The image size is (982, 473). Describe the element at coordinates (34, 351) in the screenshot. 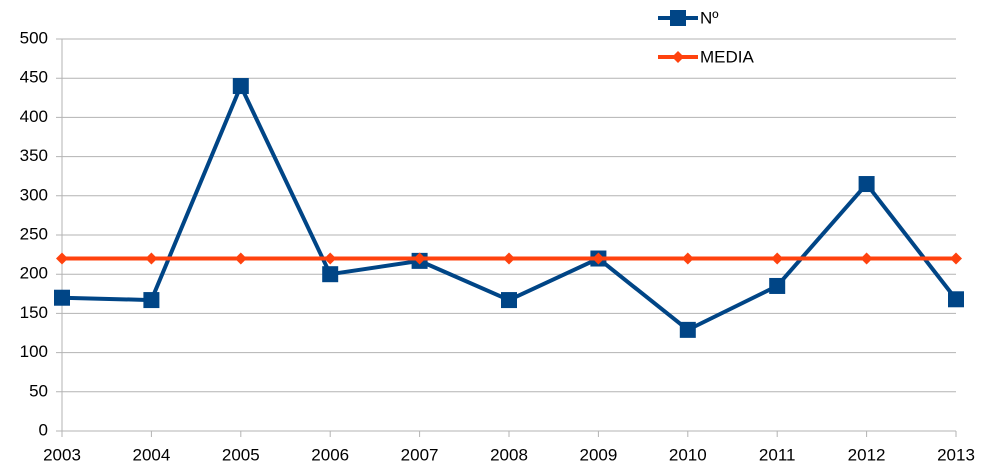

I see `y-tick-label: 100` at that location.